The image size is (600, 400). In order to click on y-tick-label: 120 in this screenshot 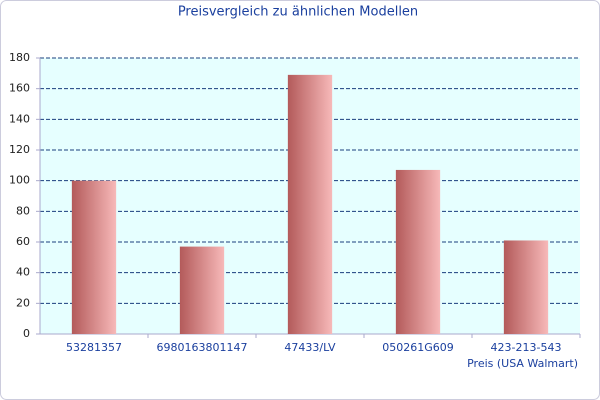, I will do `click(19, 149)`.